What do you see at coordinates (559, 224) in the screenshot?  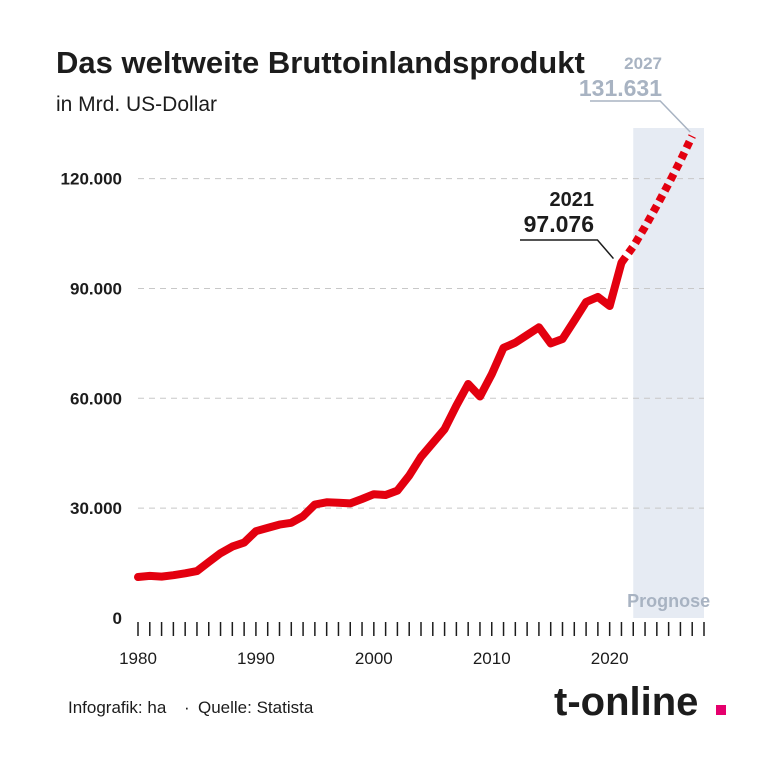 I see `annotation-2021-value: 97.076` at bounding box center [559, 224].